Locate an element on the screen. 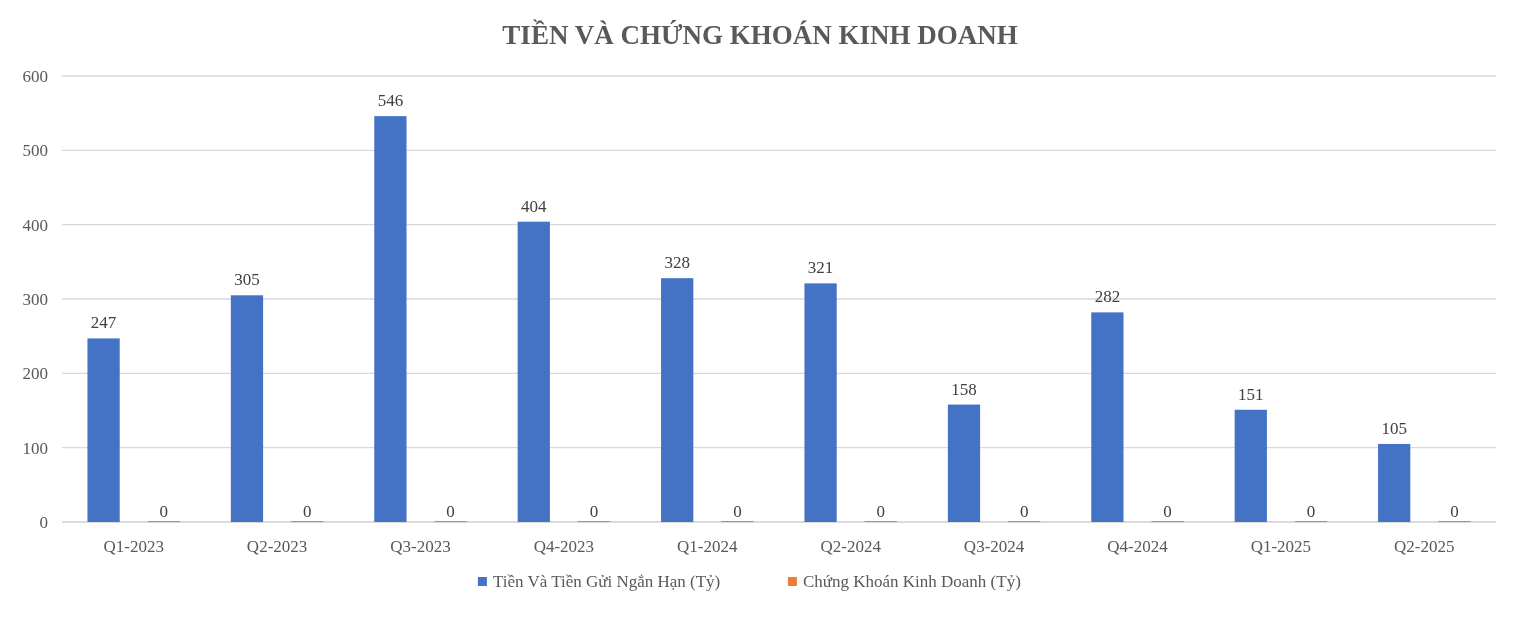  data-label: 247 is located at coordinates (103, 323).